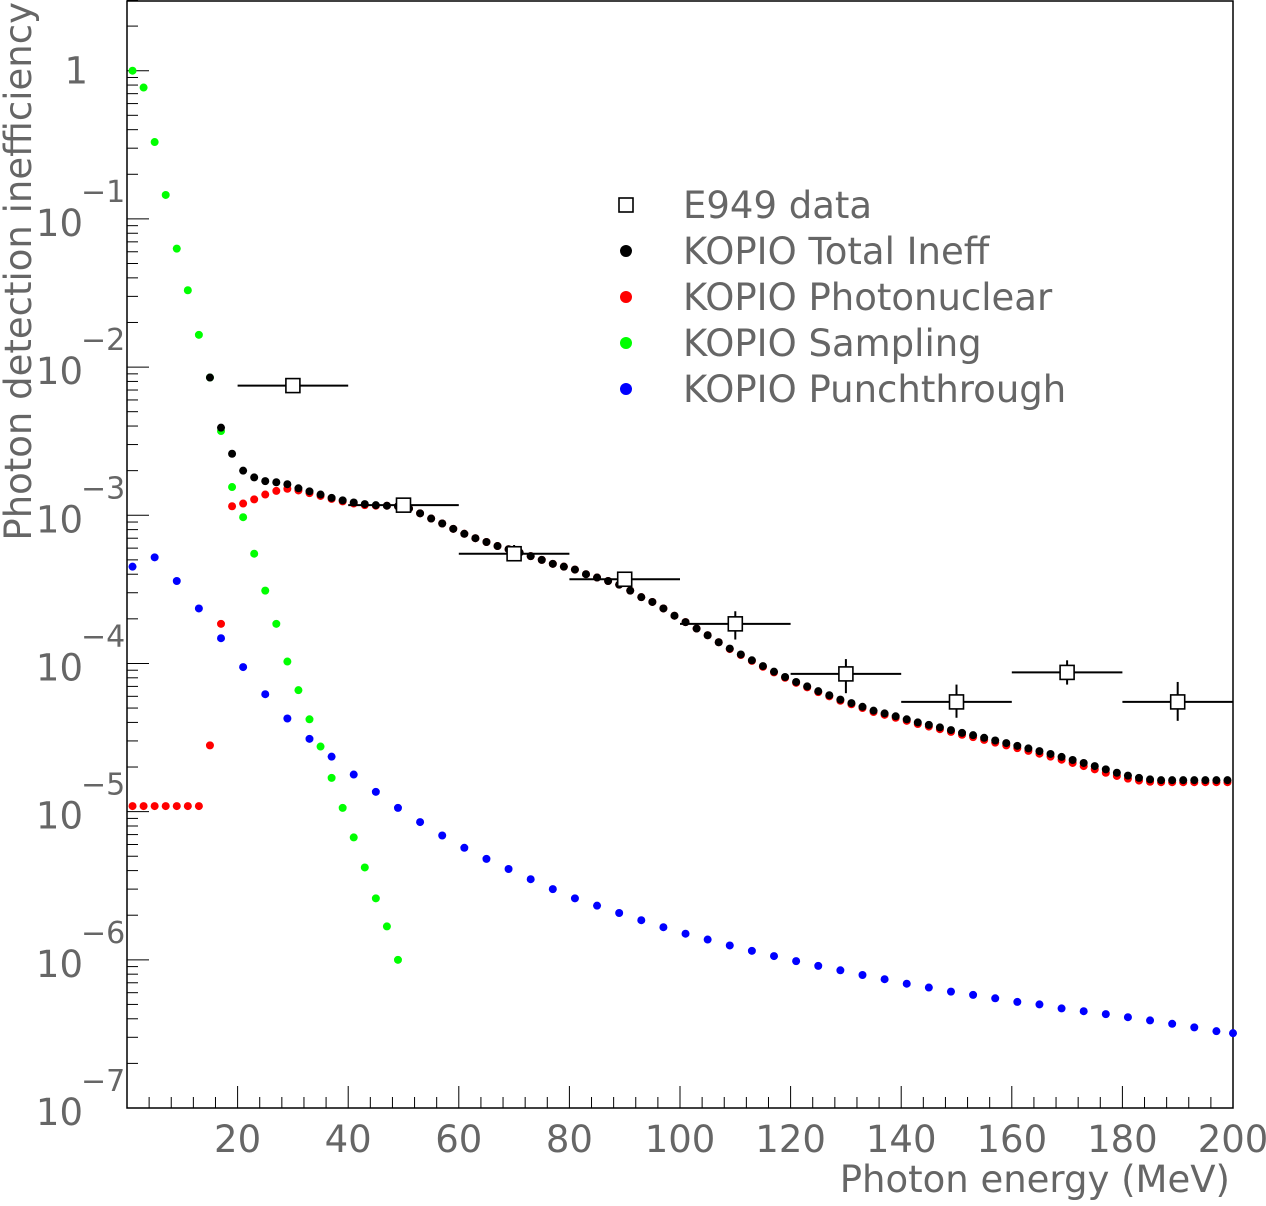 This screenshot has height=1206, width=1266. I want to click on x-tick-label: 60, so click(458, 1139).